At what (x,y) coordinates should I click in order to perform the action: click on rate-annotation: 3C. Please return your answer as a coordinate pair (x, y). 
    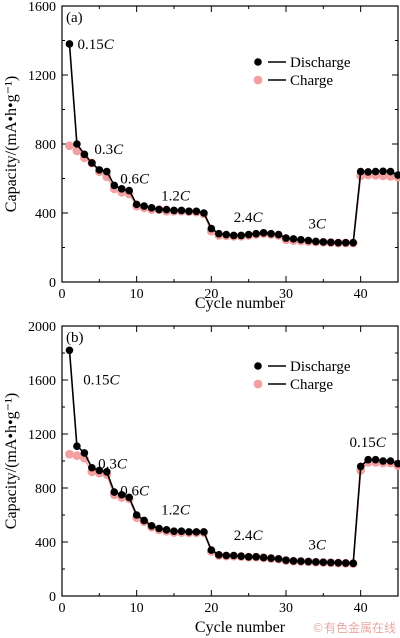
    Looking at the image, I should click on (317, 545).